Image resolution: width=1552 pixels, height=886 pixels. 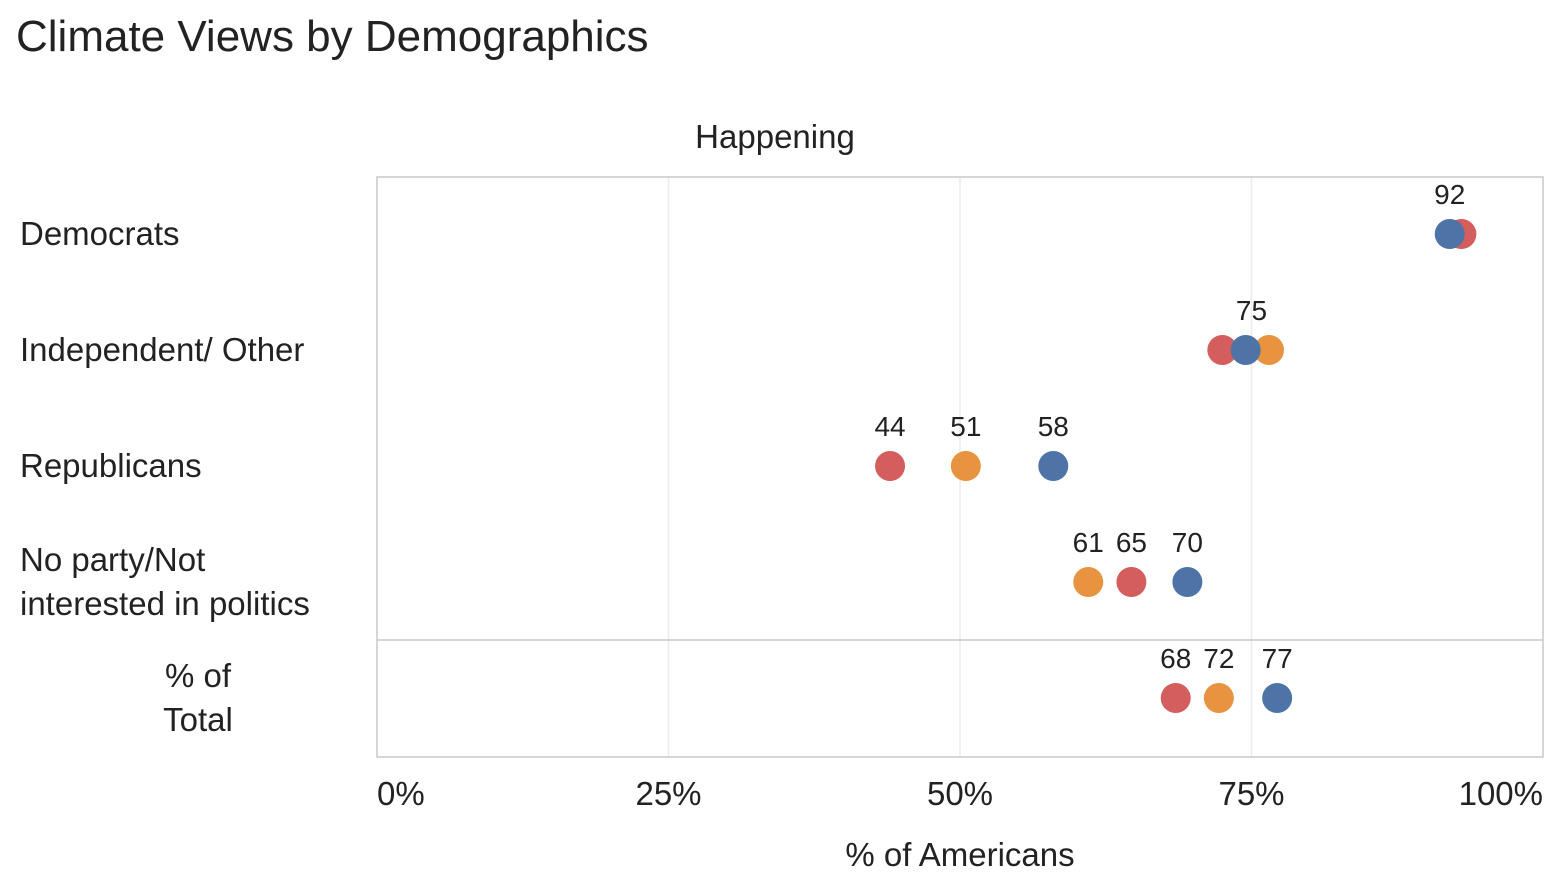 I want to click on row-label: Democrats, so click(x=100, y=233).